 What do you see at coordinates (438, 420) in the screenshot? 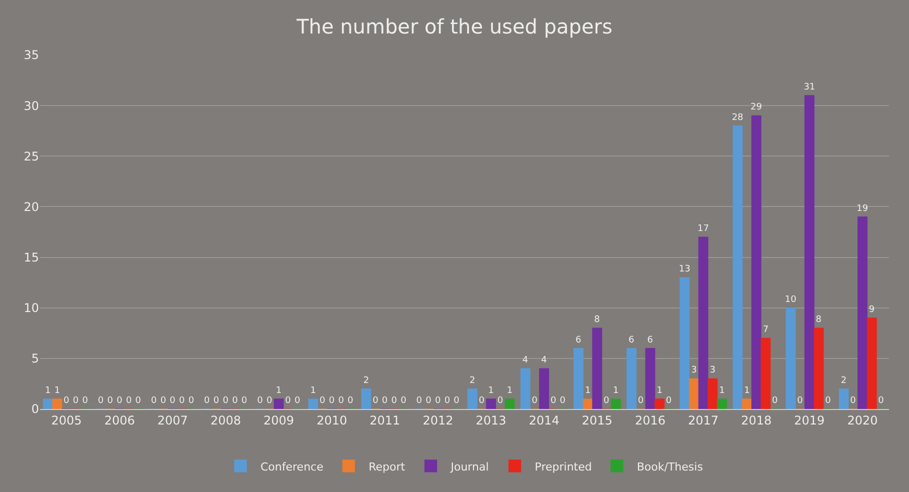
I see `x-tick-label: 2012` at bounding box center [438, 420].